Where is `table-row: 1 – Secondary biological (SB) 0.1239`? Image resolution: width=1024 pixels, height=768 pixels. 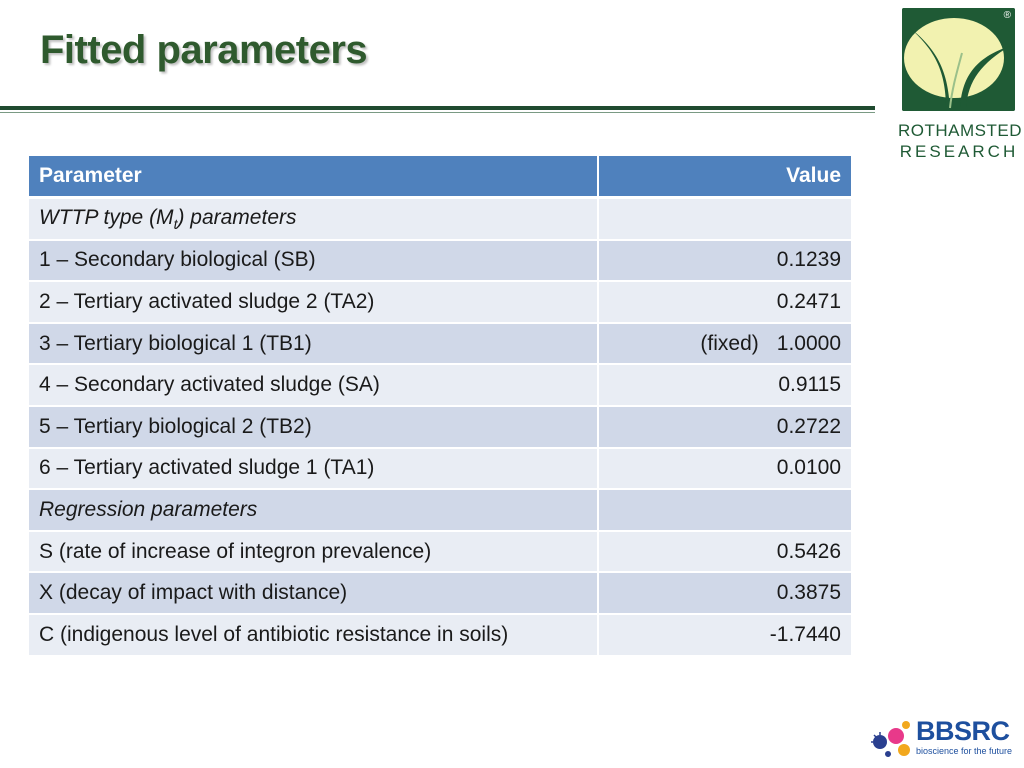 table-row: 1 – Secondary biological (SB) 0.1239 is located at coordinates (441, 261).